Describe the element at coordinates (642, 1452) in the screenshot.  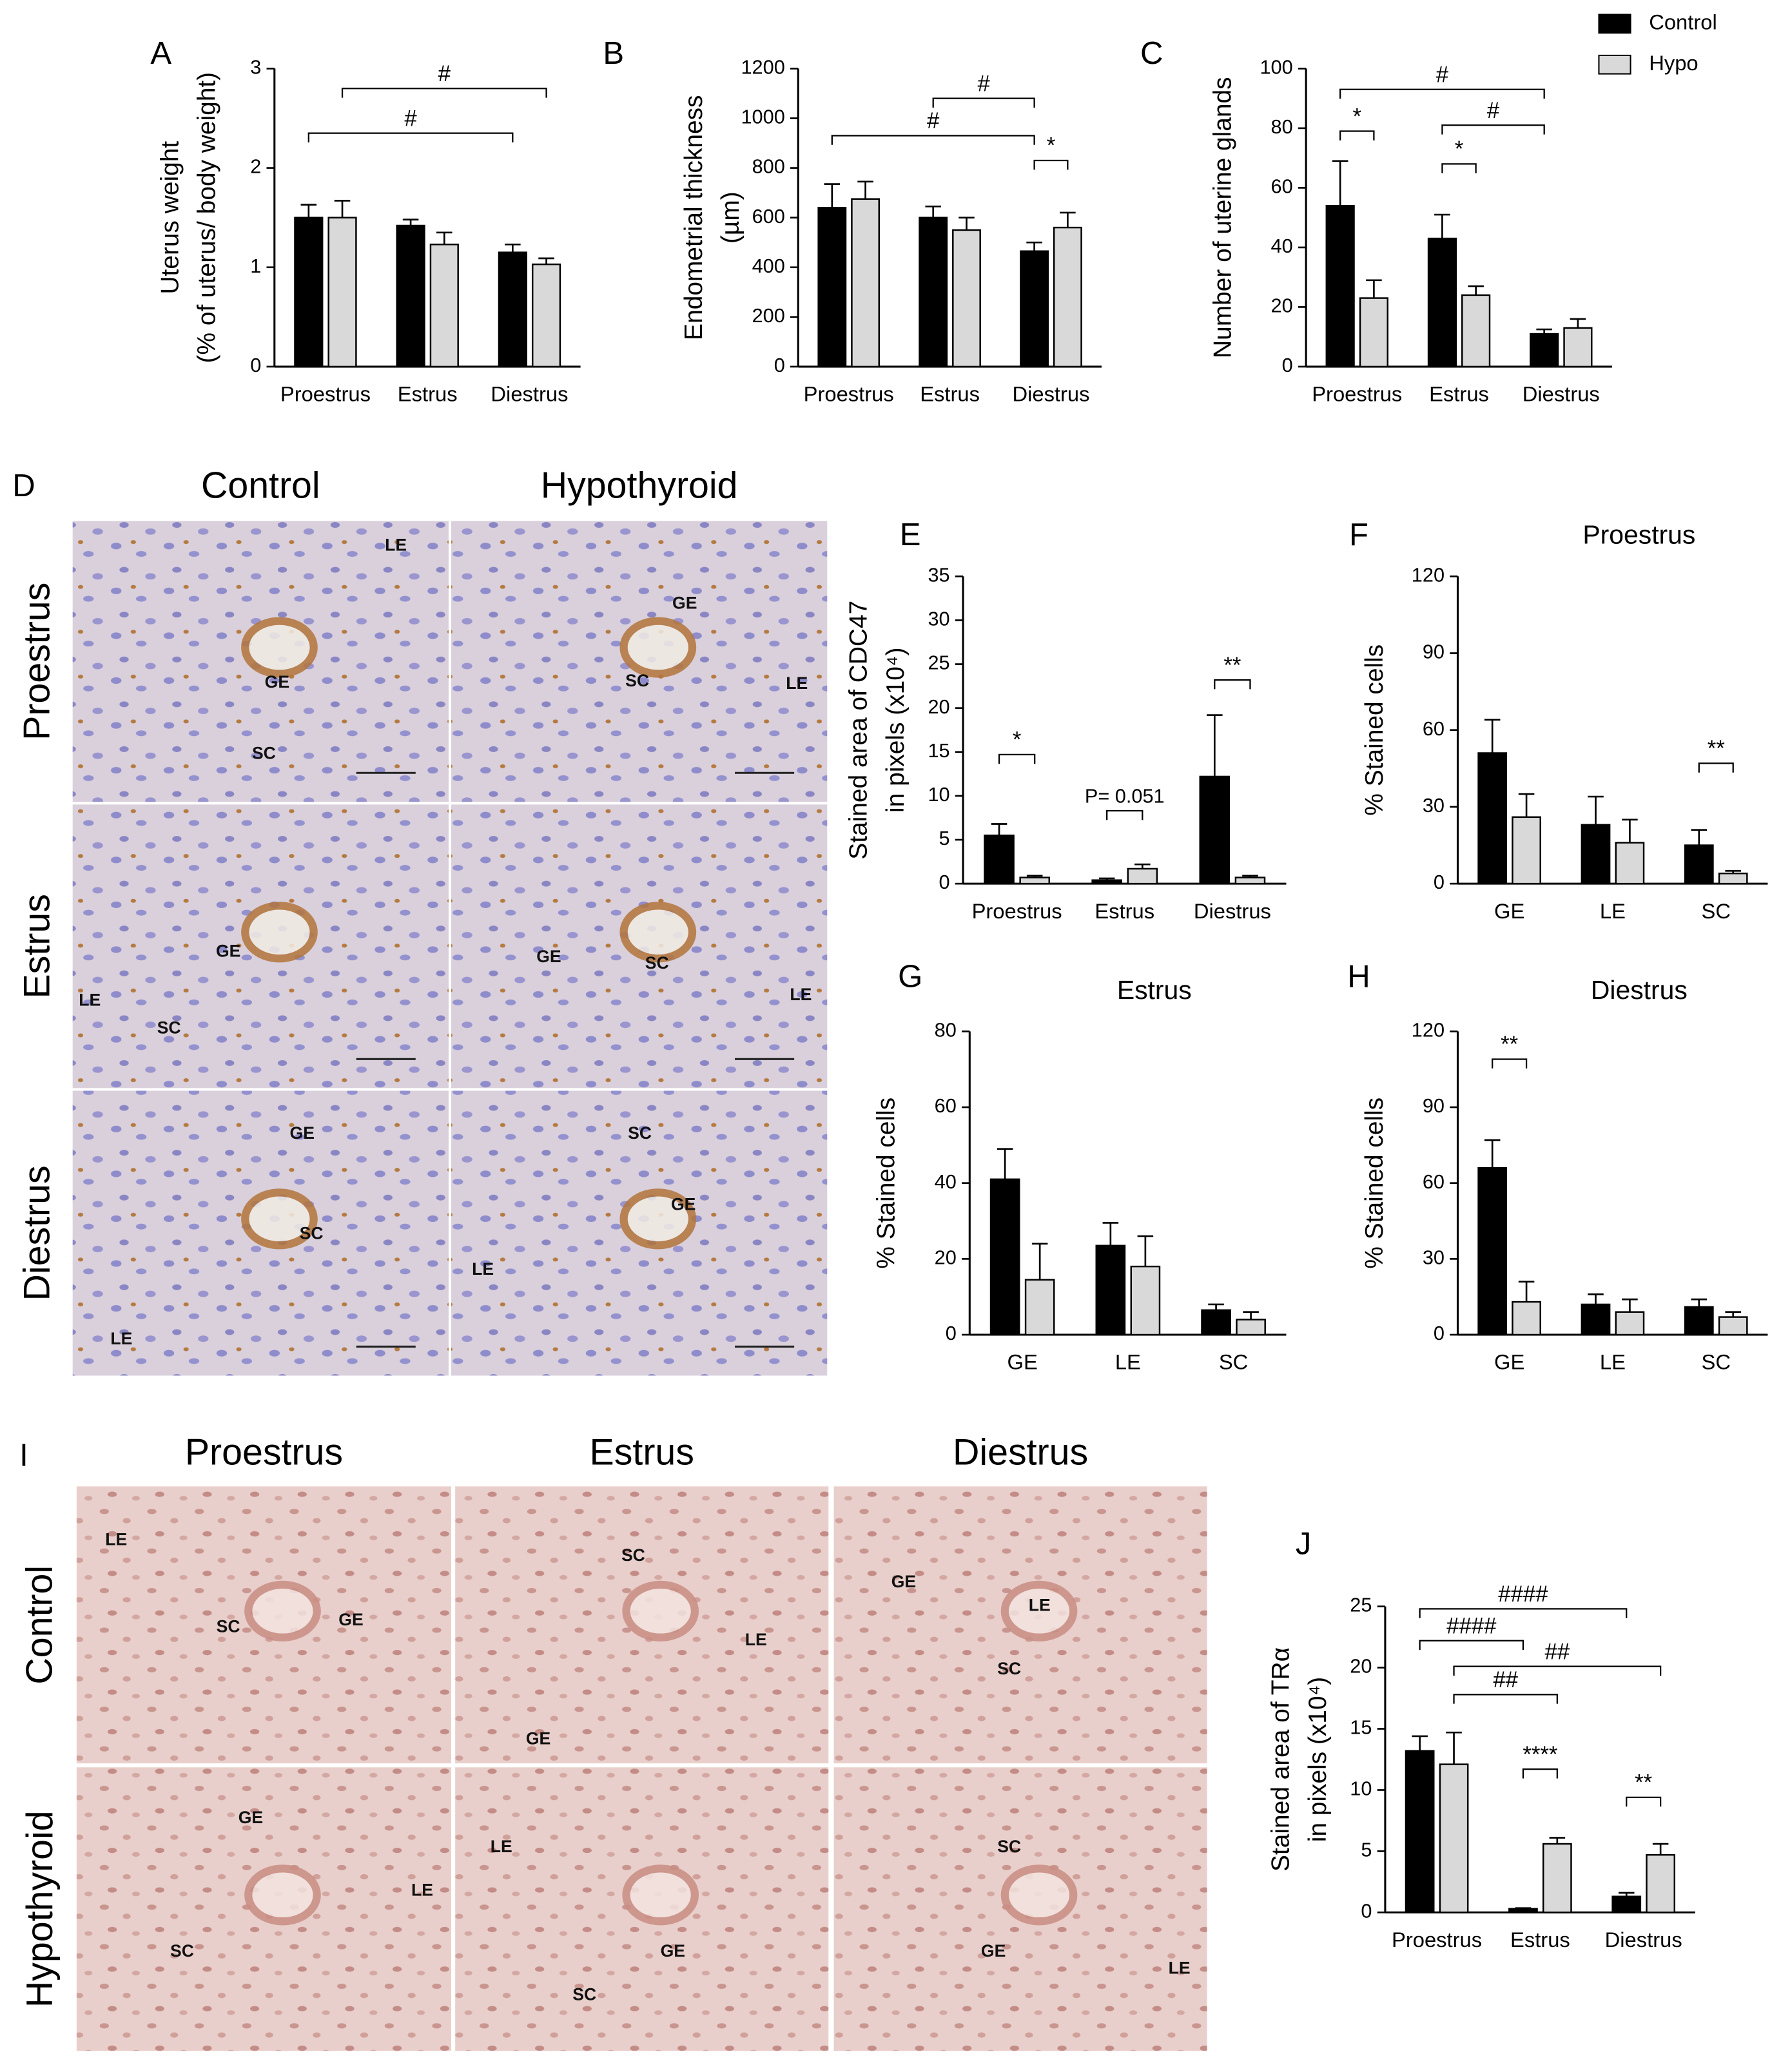
I see `column-header: Estrus` at that location.